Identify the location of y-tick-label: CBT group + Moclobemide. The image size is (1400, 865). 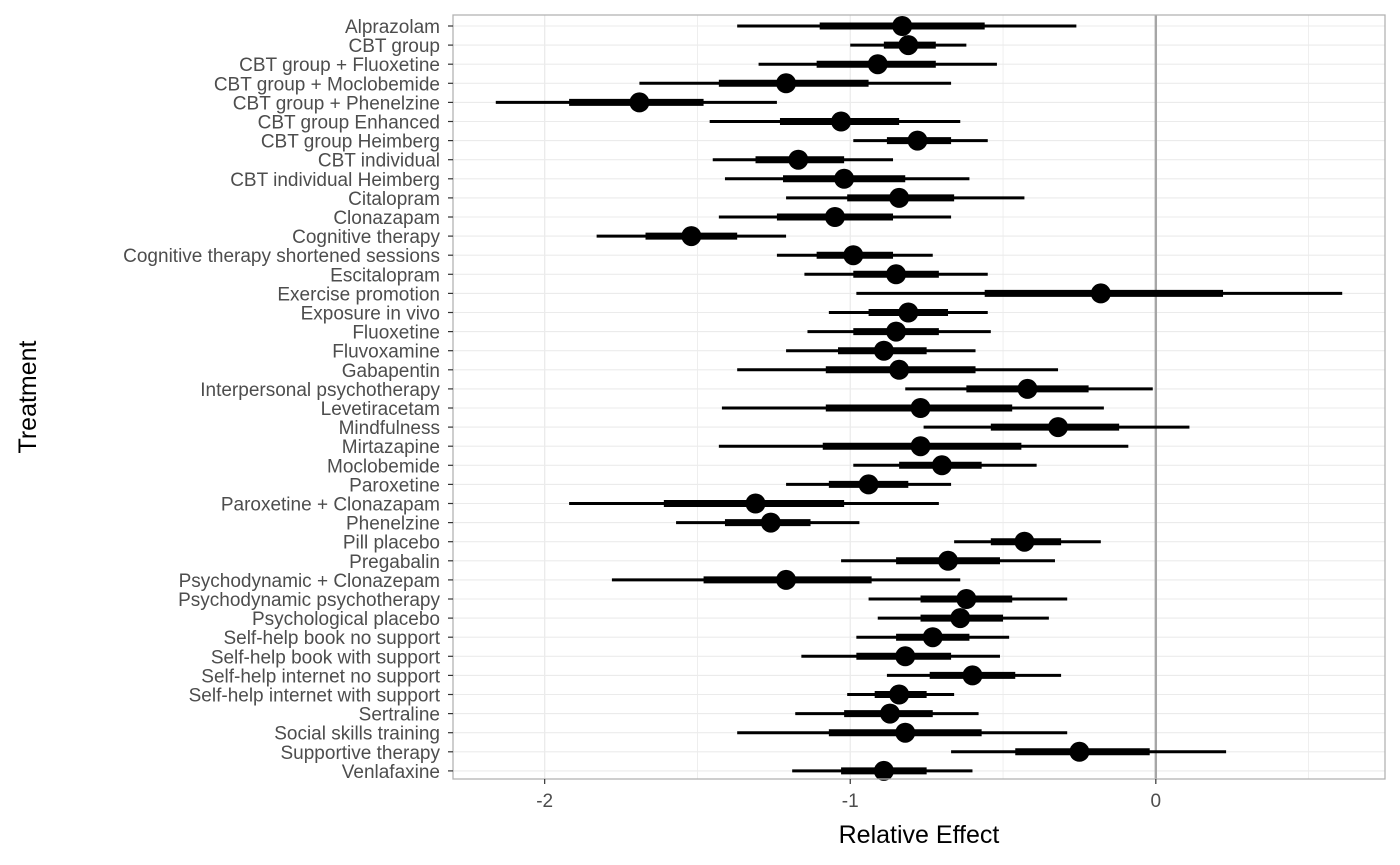
(327, 84).